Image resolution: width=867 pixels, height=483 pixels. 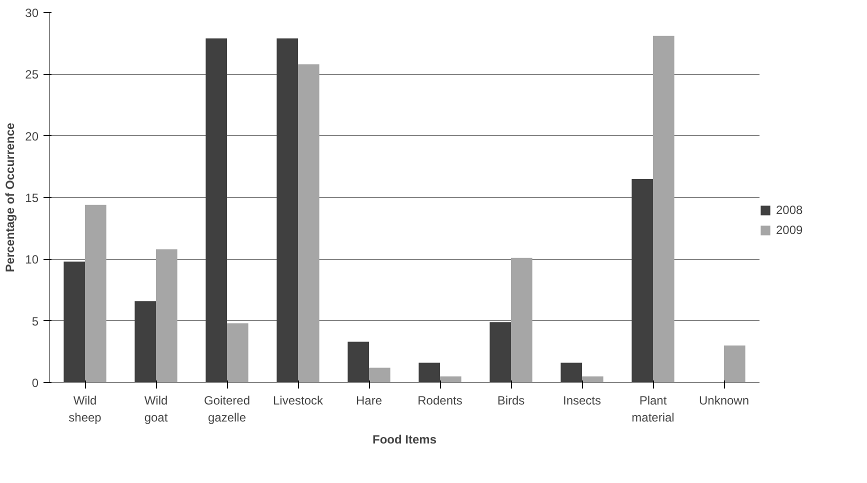 What do you see at coordinates (582, 401) in the screenshot?
I see `x-tick-label: Insects` at bounding box center [582, 401].